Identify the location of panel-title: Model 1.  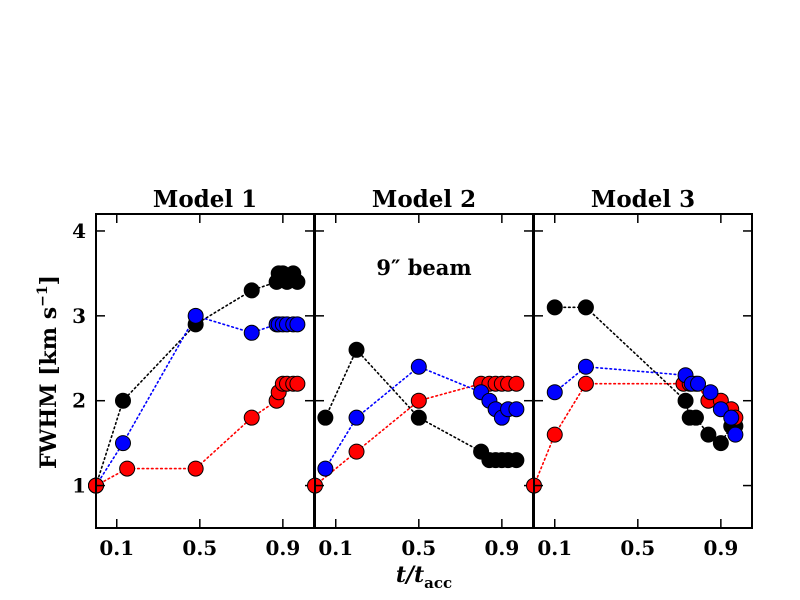
(205, 199).